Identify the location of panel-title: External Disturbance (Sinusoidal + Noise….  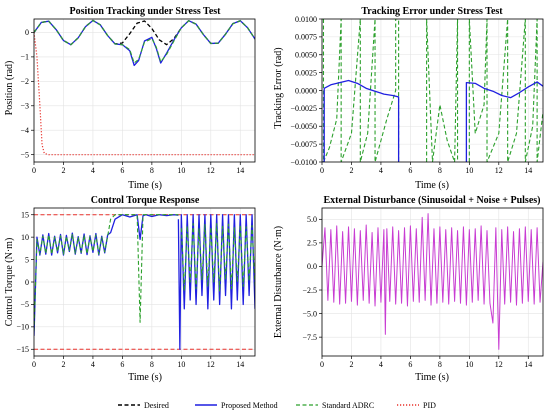
(432, 200).